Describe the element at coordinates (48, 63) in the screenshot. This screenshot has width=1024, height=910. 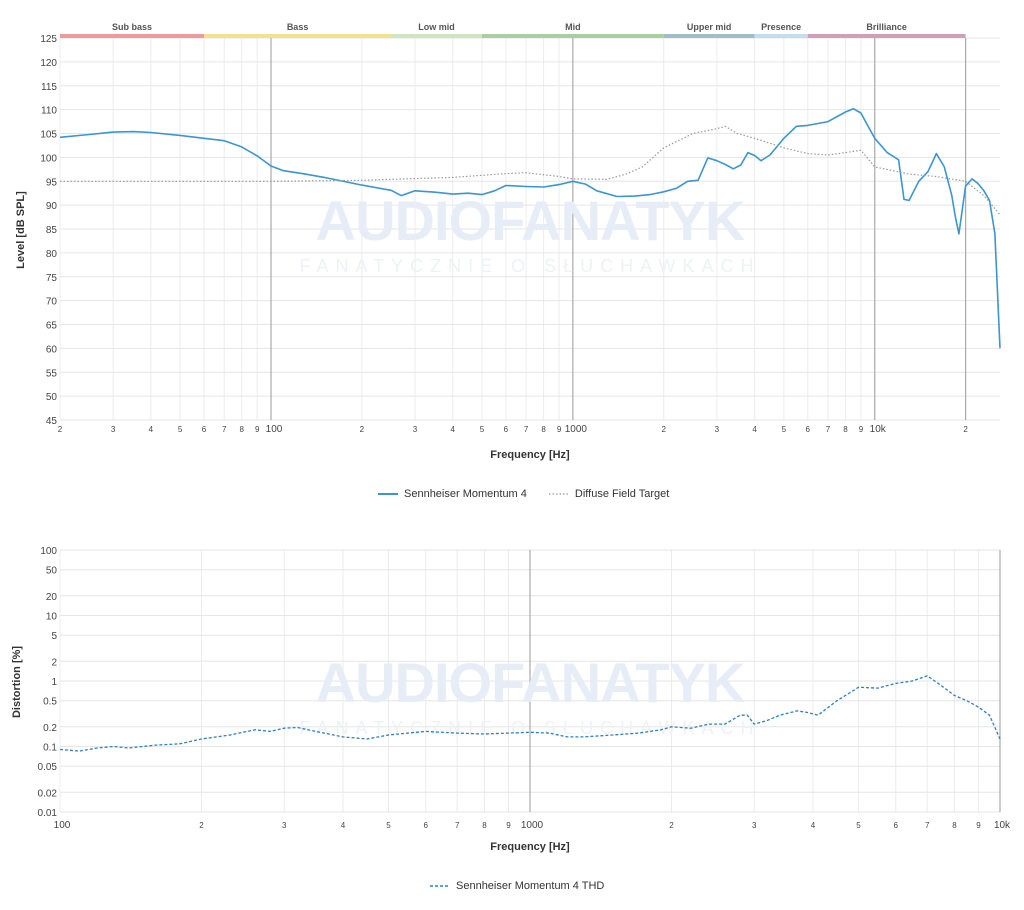
I see `y-tick-label: 120` at that location.